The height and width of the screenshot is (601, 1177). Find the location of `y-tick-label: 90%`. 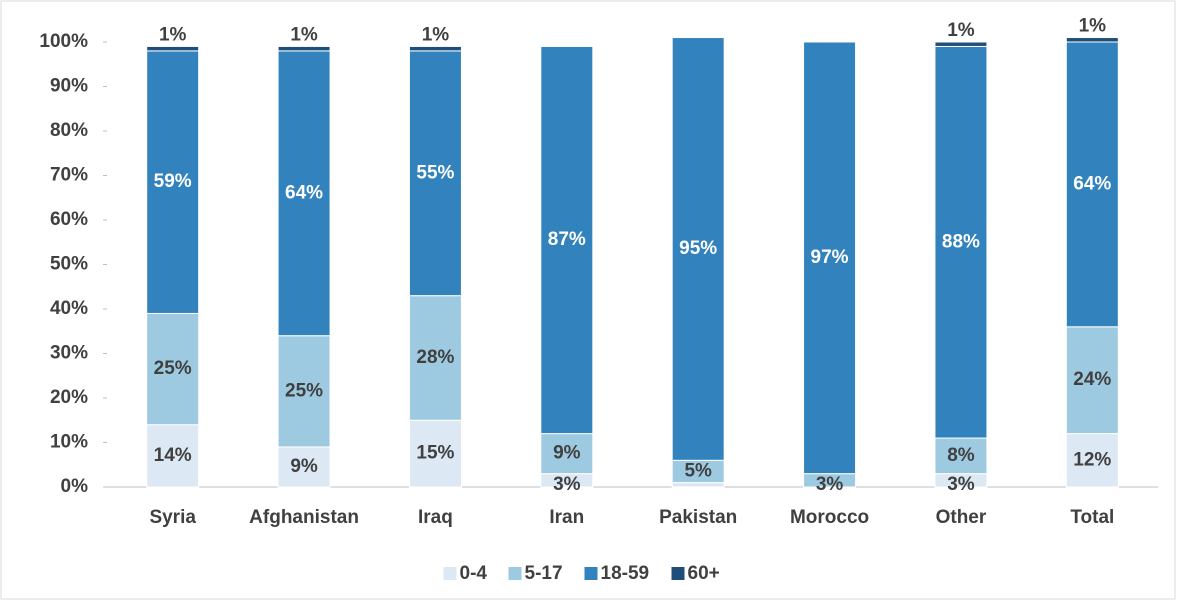

y-tick-label: 90% is located at coordinates (69, 86).